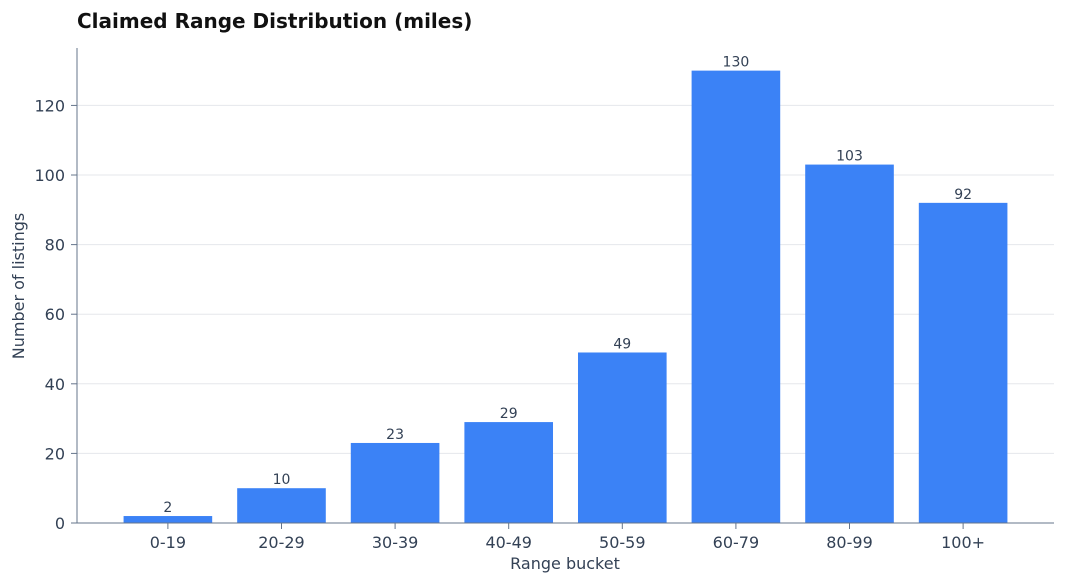 This screenshot has height=583, width=1066. I want to click on x-tick-label: 30-39, so click(395, 542).